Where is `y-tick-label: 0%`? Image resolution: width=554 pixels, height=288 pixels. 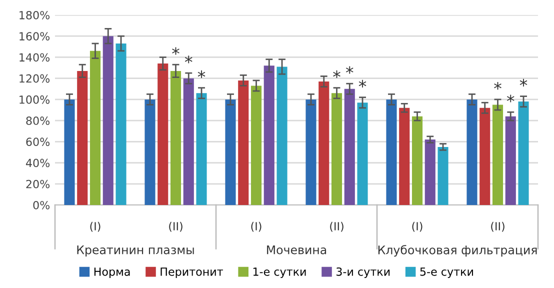
y-tick-label: 0% is located at coordinates (41, 205).